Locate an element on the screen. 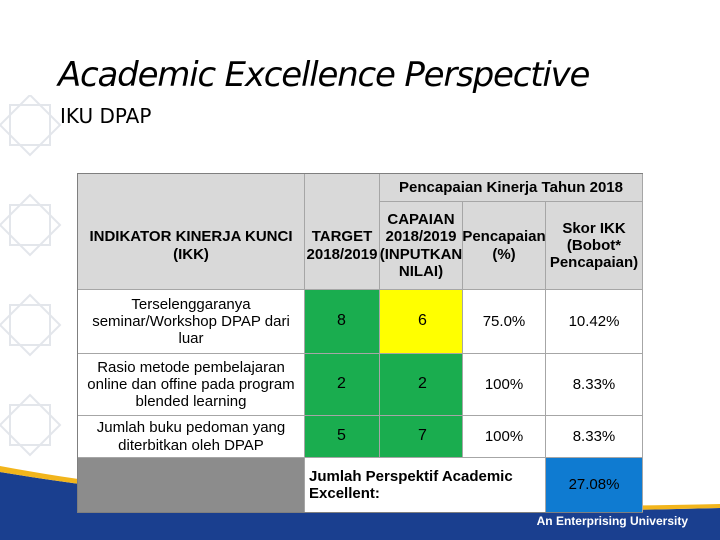 The height and width of the screenshot is (540, 720). row2-pencapaian: 100% is located at coordinates (504, 385).